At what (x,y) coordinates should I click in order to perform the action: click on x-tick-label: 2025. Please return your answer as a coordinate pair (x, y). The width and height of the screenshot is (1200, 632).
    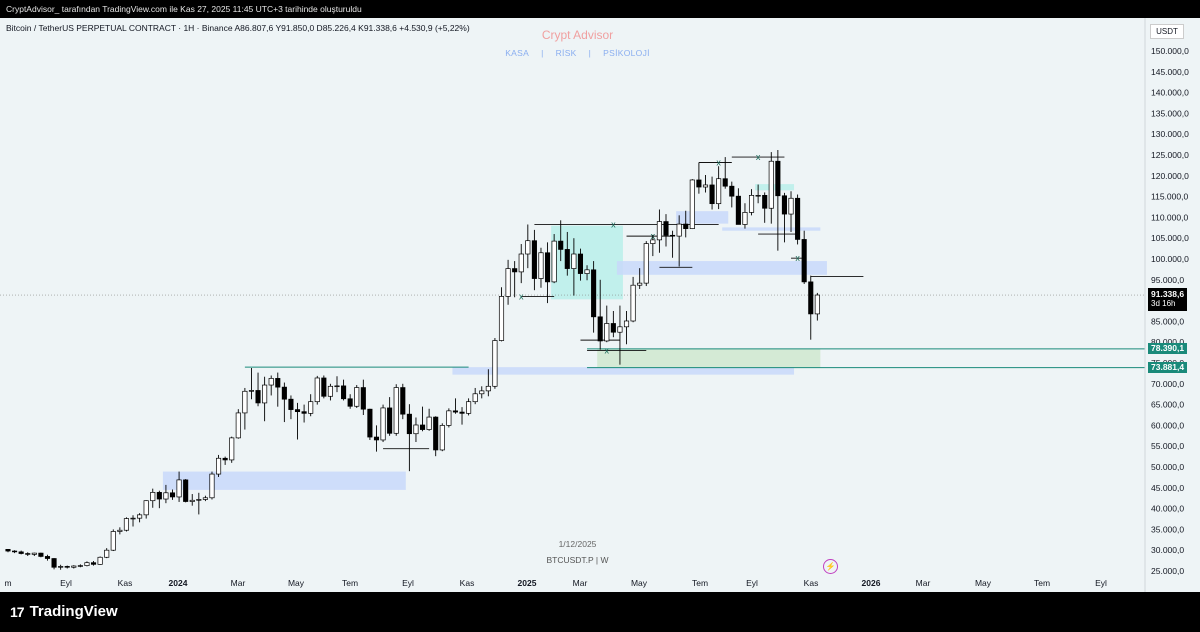
    Looking at the image, I should click on (527, 583).